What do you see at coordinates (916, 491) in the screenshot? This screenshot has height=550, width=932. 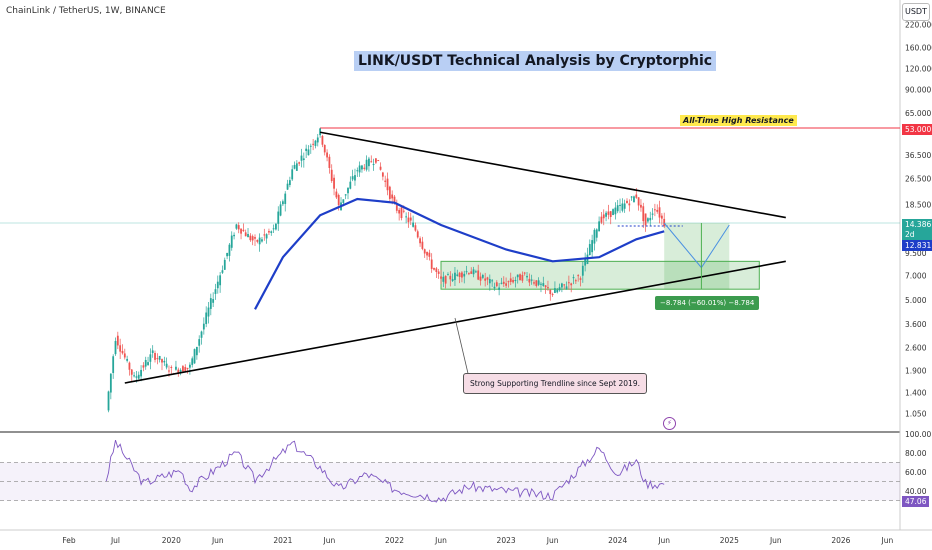 I see `rsi-tick-label: 40.00` at bounding box center [916, 491].